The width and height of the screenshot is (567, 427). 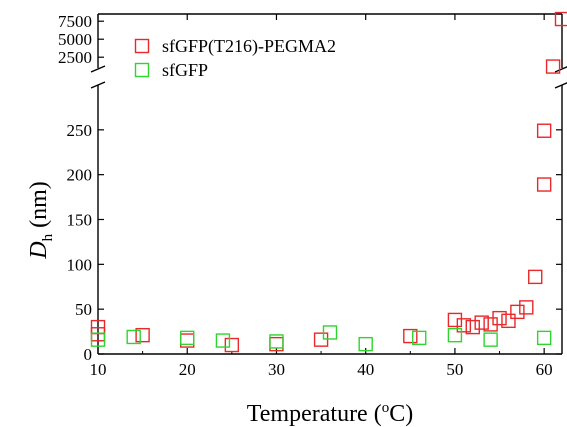 What do you see at coordinates (330, 413) in the screenshot?
I see `x-axis-title: Temperature (oC)` at bounding box center [330, 413].